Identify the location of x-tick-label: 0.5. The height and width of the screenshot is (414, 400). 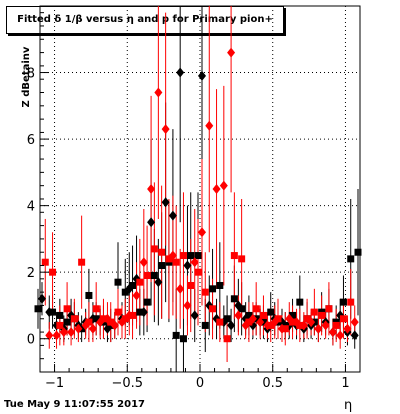
(272, 383).